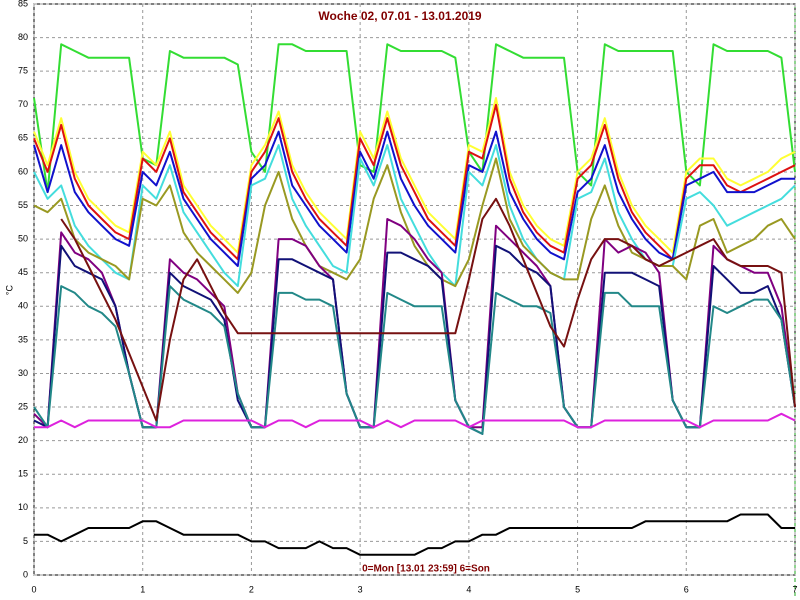 The height and width of the screenshot is (600, 800). Describe the element at coordinates (23, 37) in the screenshot. I see `y-tick-label: 80` at that location.